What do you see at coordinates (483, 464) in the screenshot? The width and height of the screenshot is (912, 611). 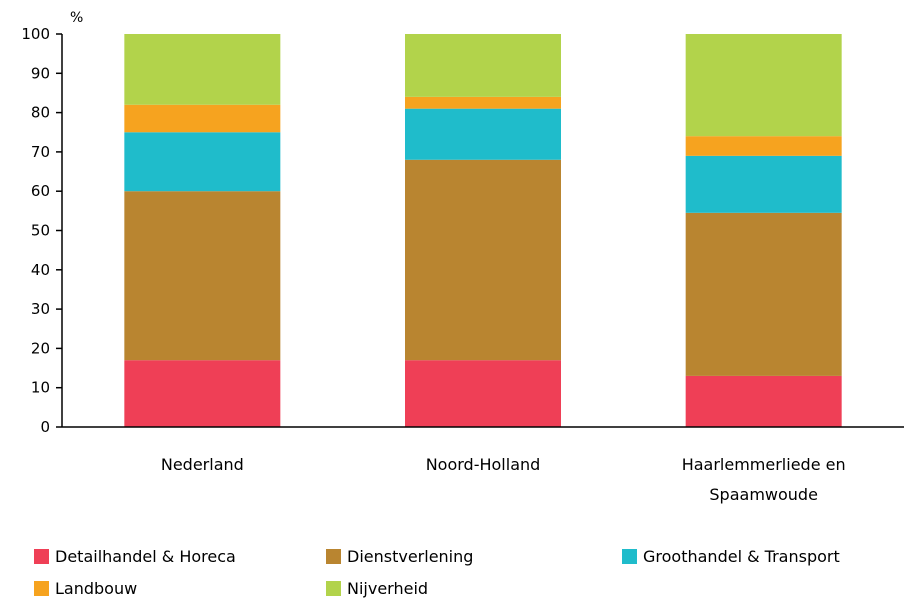 I see `category-label: Noord-Holland` at bounding box center [483, 464].